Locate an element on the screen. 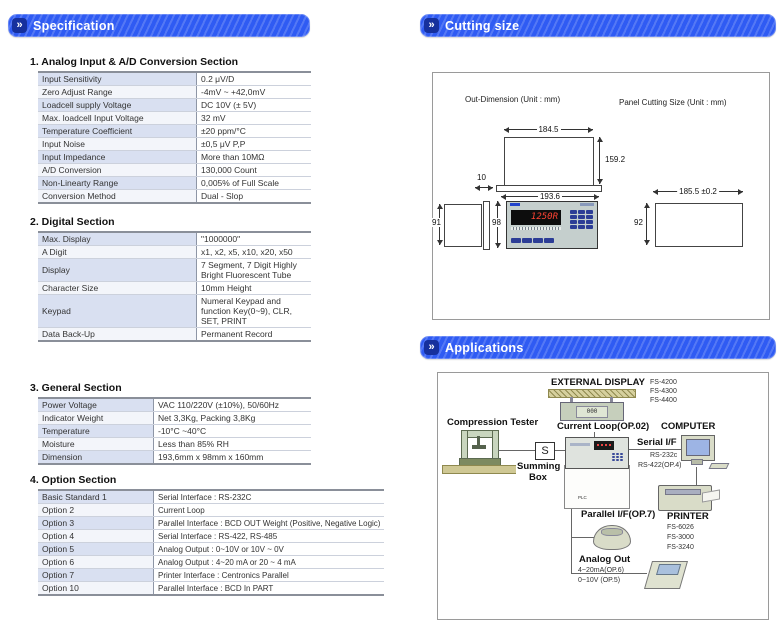  wire-analog-branch is located at coordinates (583, 537).